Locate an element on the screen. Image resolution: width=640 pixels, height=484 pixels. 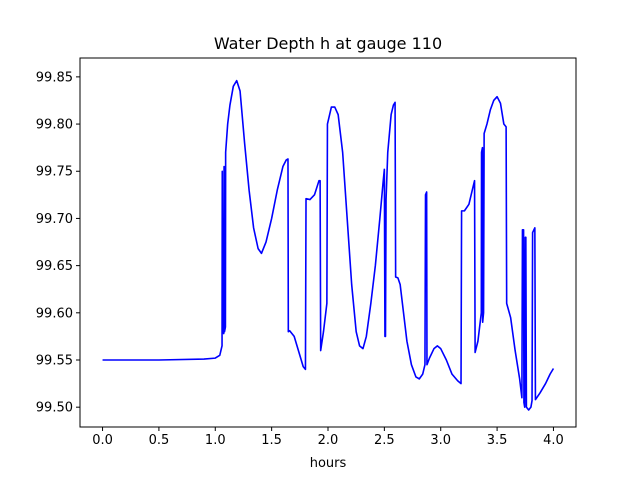
y-tick-label: 99.70 is located at coordinates (54, 219).